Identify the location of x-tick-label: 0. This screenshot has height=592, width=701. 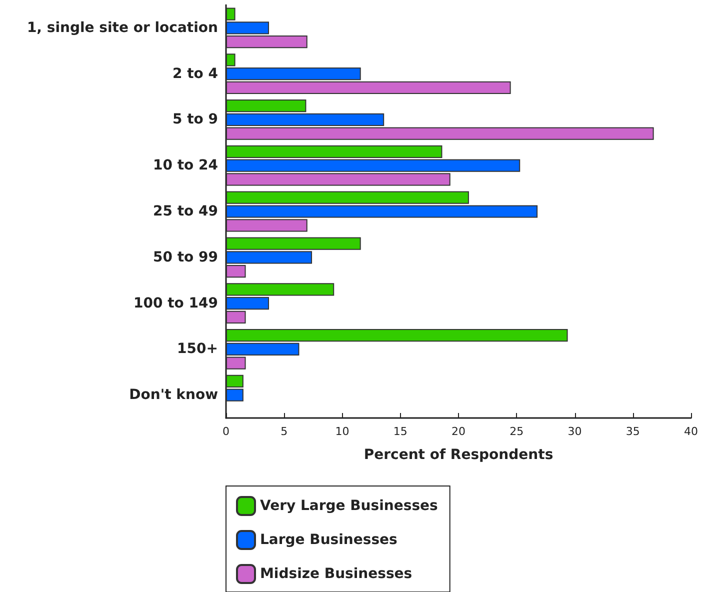
(226, 431).